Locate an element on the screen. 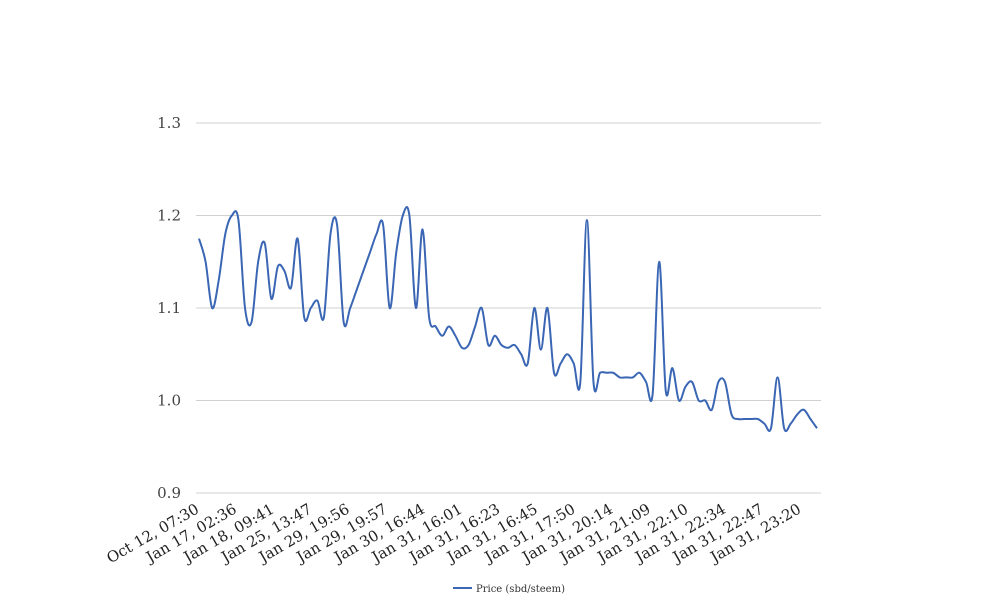 The image size is (1008, 616). y-tick-label: 1.1 is located at coordinates (169, 308).